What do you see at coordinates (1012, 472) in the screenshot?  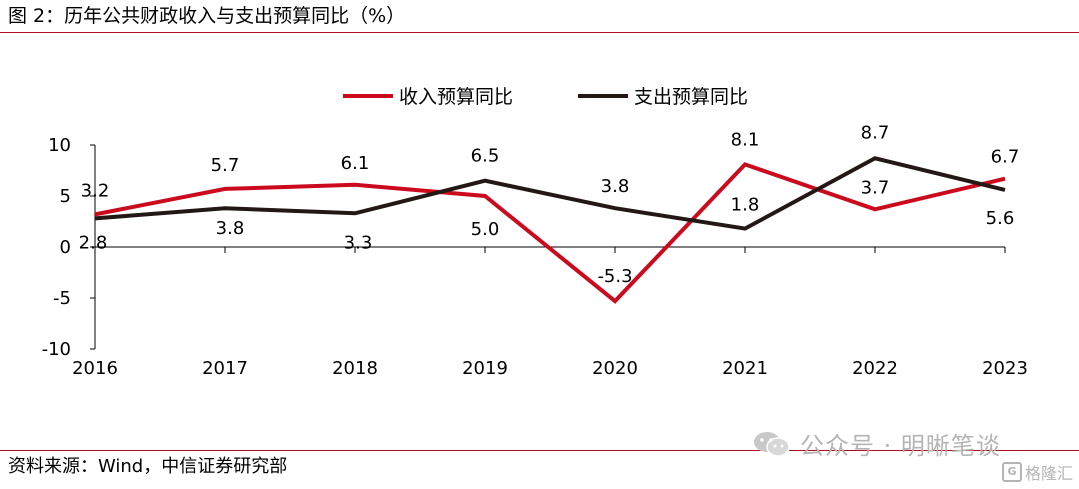 I see `logo-icon: G` at bounding box center [1012, 472].